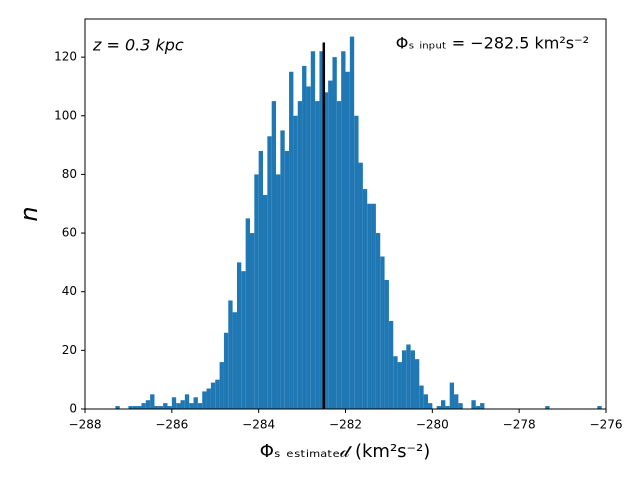 This screenshot has height=480, width=640. Describe the element at coordinates (69, 291) in the screenshot. I see `y-tick-label: 40` at that location.